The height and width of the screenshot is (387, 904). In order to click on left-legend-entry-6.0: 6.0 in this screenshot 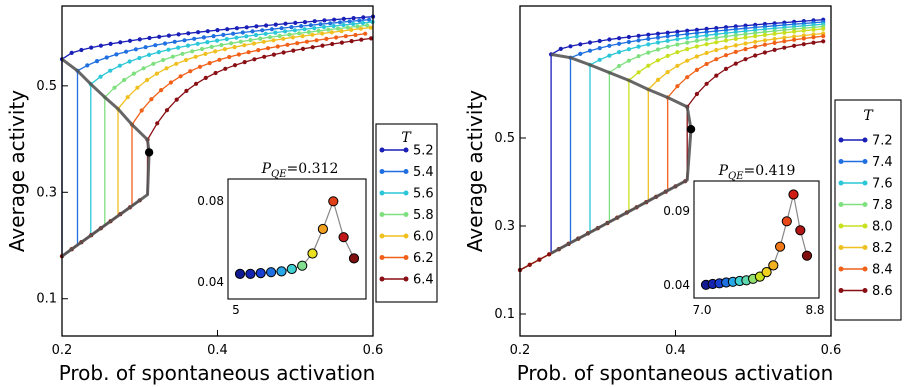, I will do `click(406, 237)`.